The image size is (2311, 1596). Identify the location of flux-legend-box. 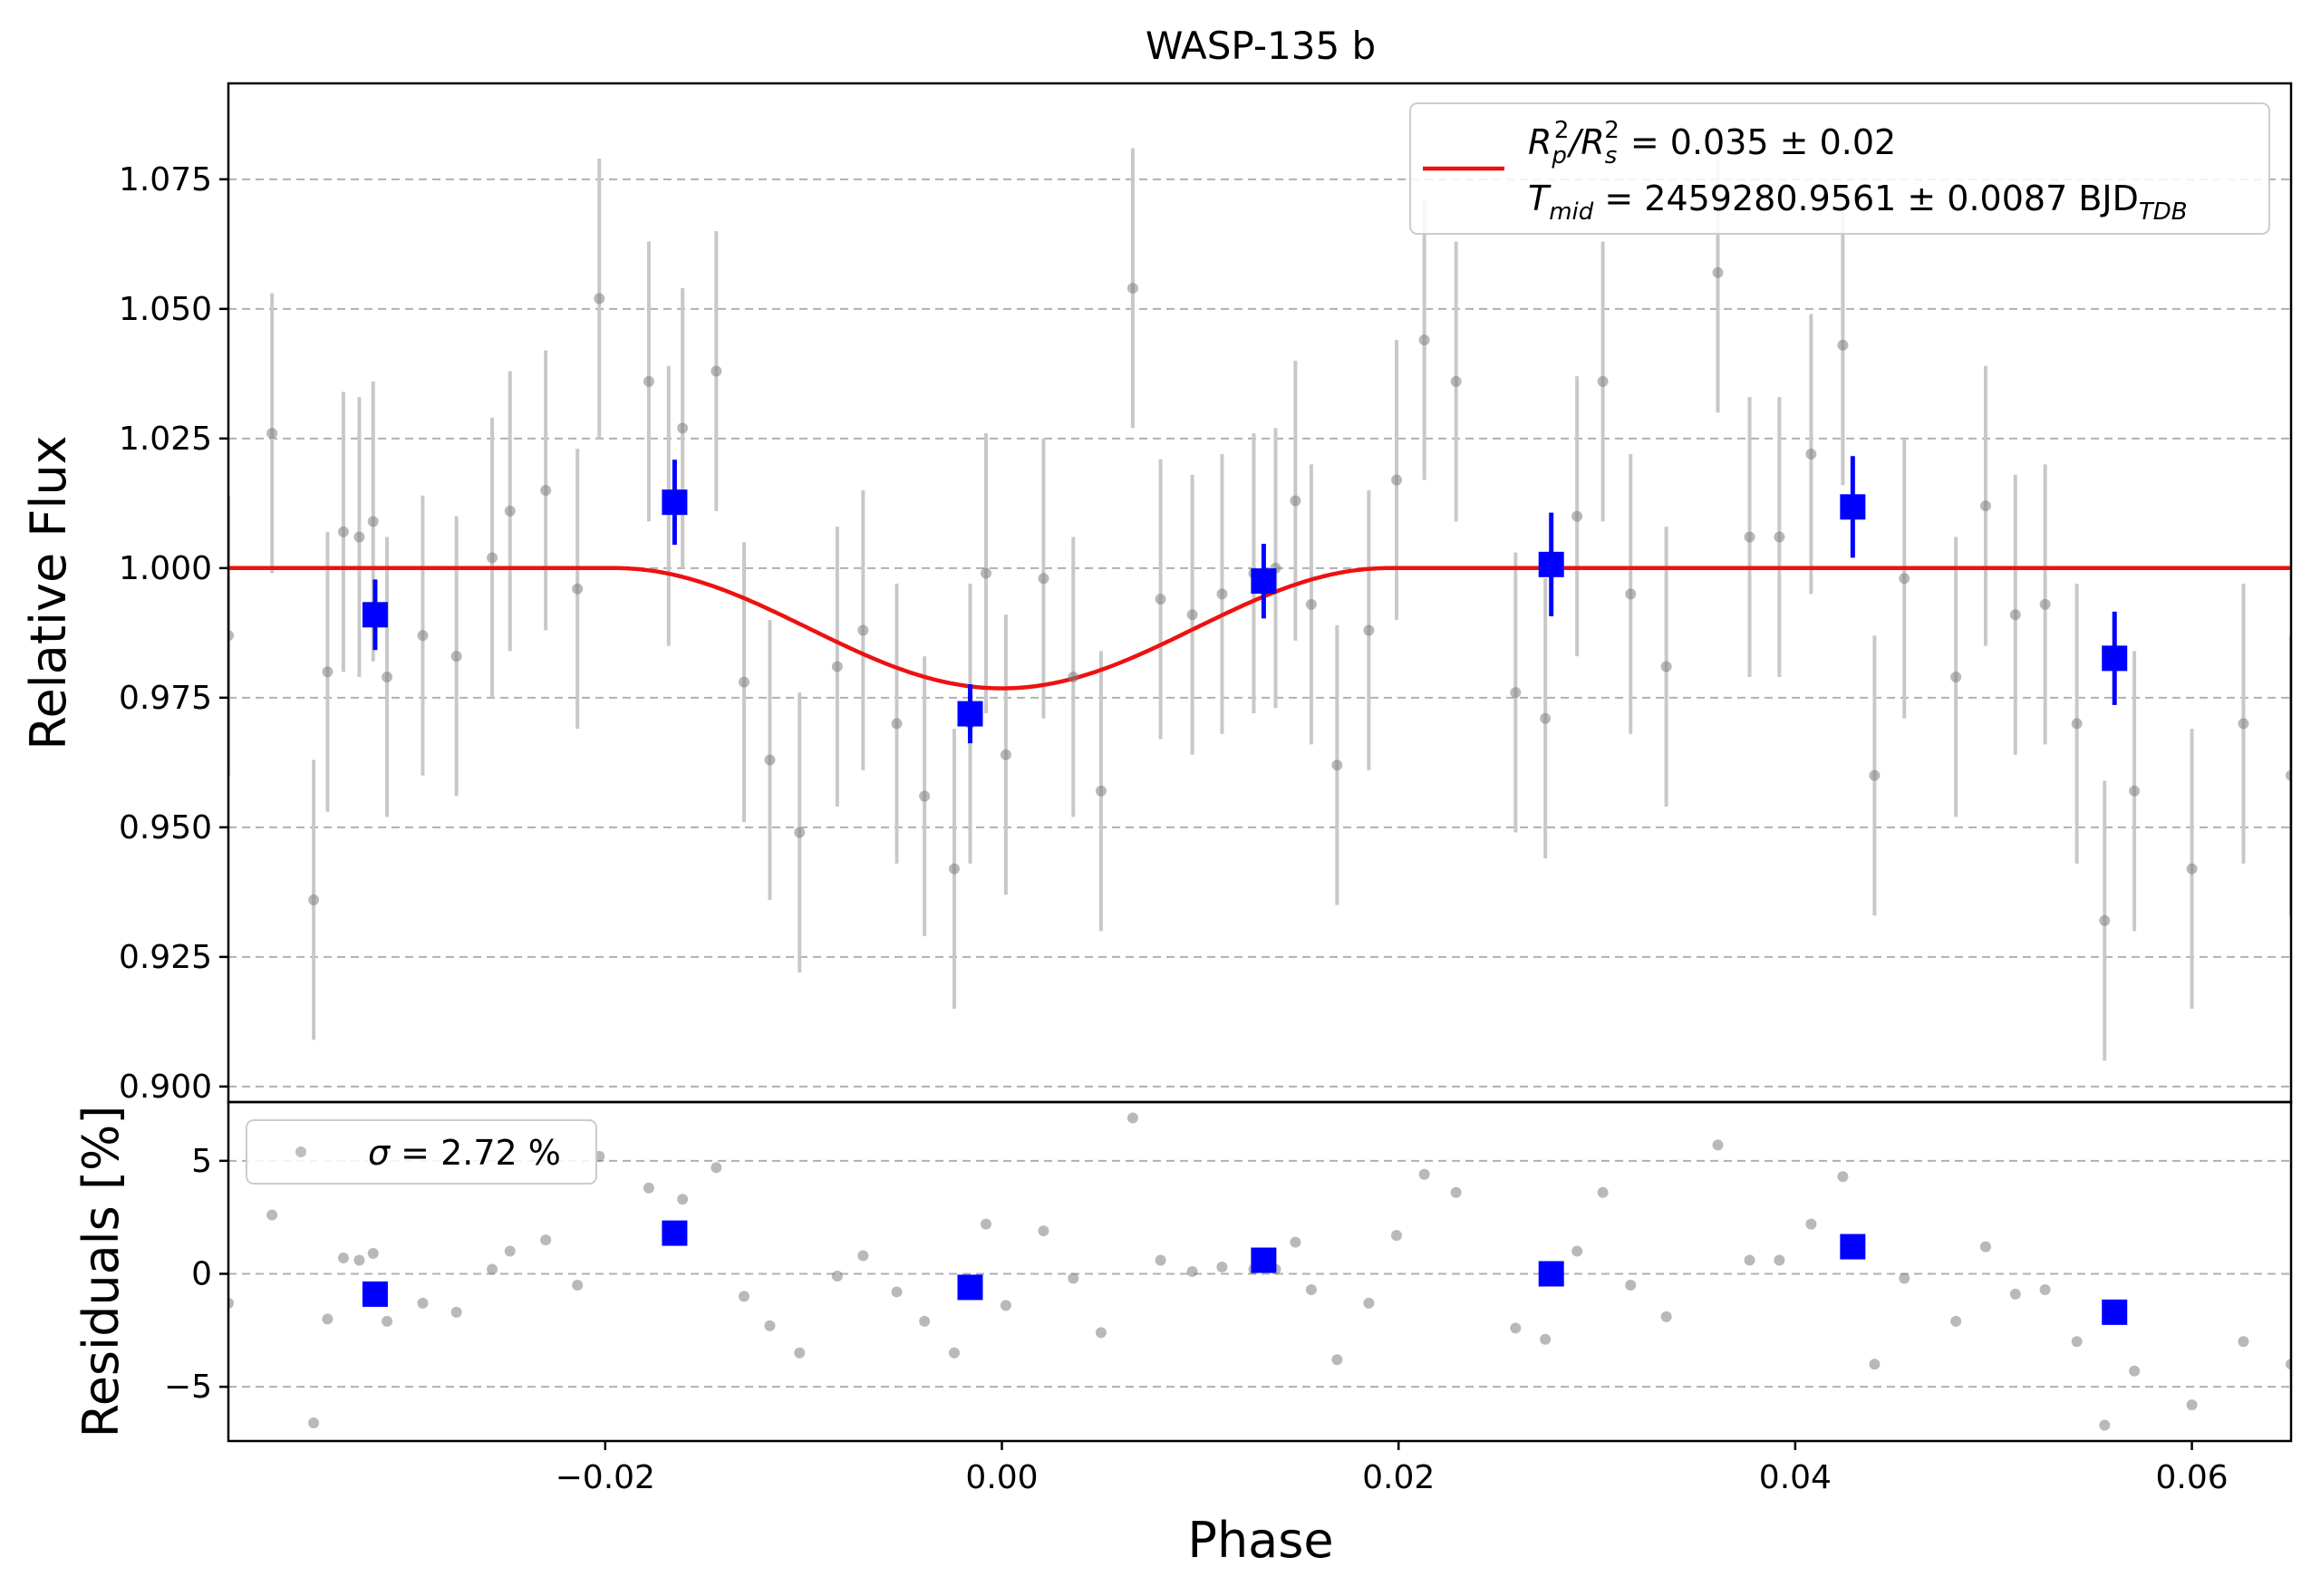
(1839, 168).